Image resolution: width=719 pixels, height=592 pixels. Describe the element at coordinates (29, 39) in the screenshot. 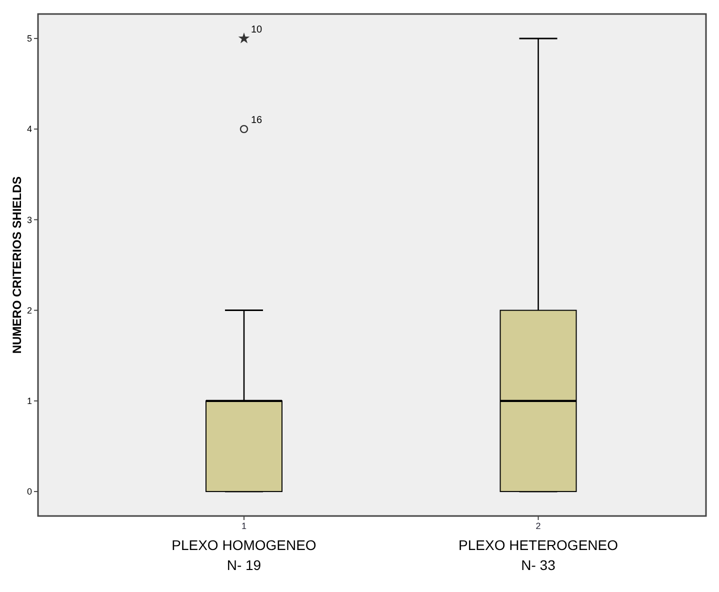

I see `y-tick-label: 5` at that location.